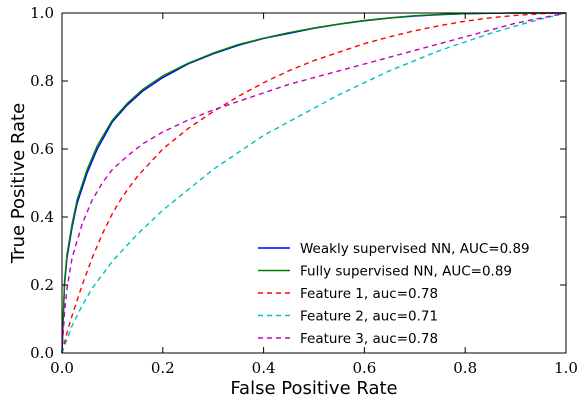  I want to click on legend-label-5: Feature 3, auc=0.78, so click(369, 339).